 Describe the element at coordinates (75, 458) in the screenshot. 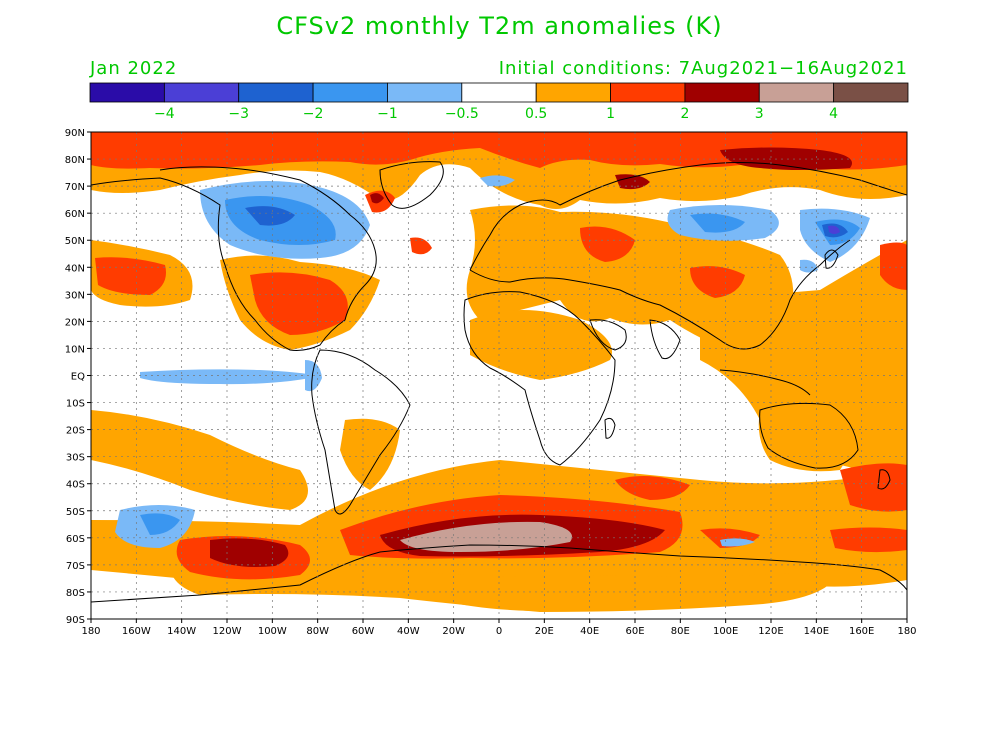

I see `latitude-label: 30S` at that location.